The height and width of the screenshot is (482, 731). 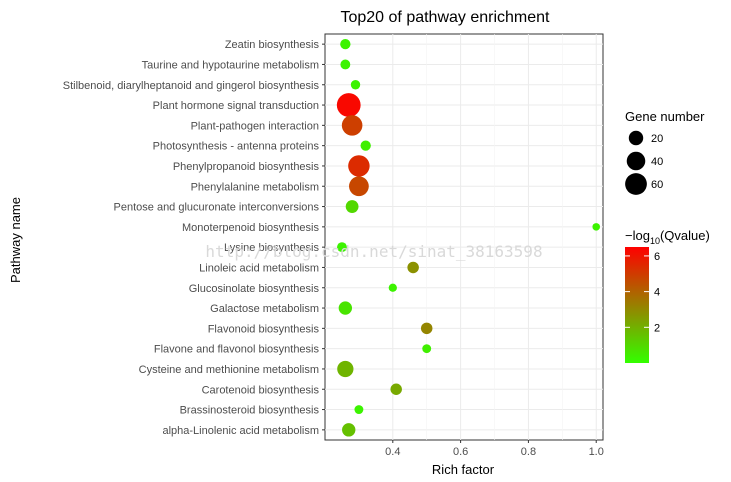 I want to click on y-tick-label: Taurine and hypotaurine metabolism, so click(x=230, y=65).